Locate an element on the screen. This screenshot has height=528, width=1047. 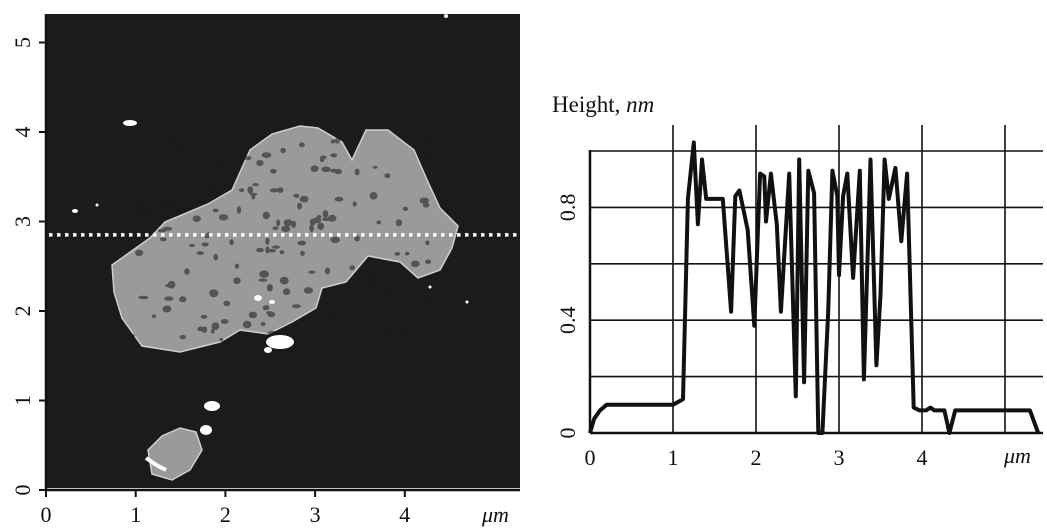
afm-y-tick-label: 4 is located at coordinates (22, 132).